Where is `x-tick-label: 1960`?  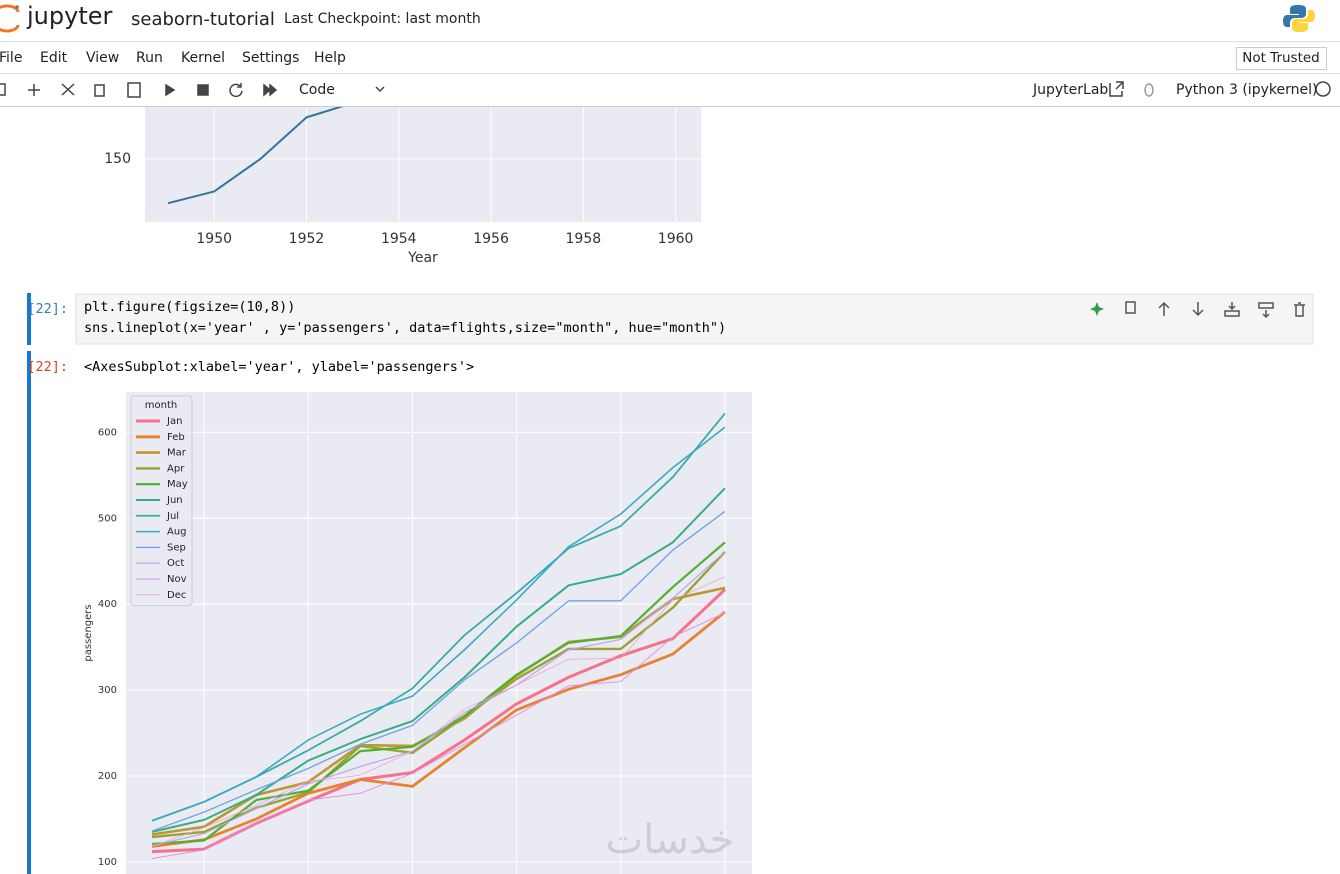 x-tick-label: 1960 is located at coordinates (676, 239).